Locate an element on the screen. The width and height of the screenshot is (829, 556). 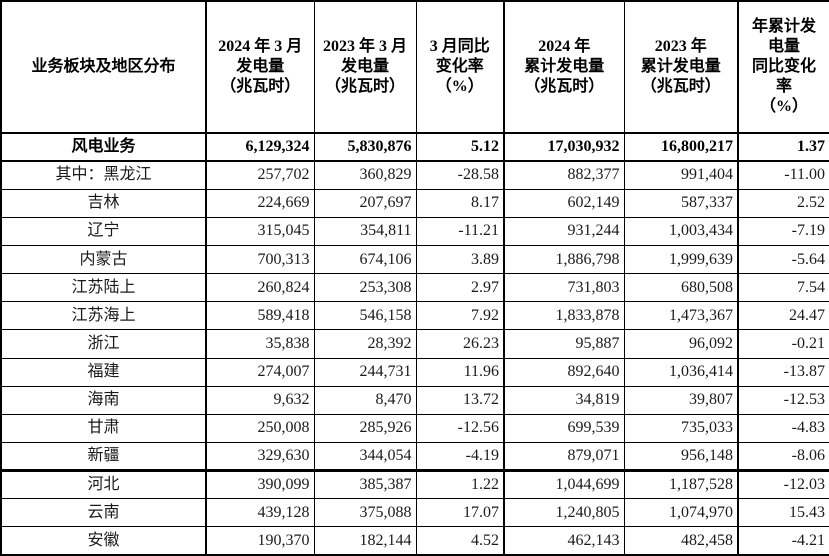
cell-value: 589,418 is located at coordinates (260, 316).